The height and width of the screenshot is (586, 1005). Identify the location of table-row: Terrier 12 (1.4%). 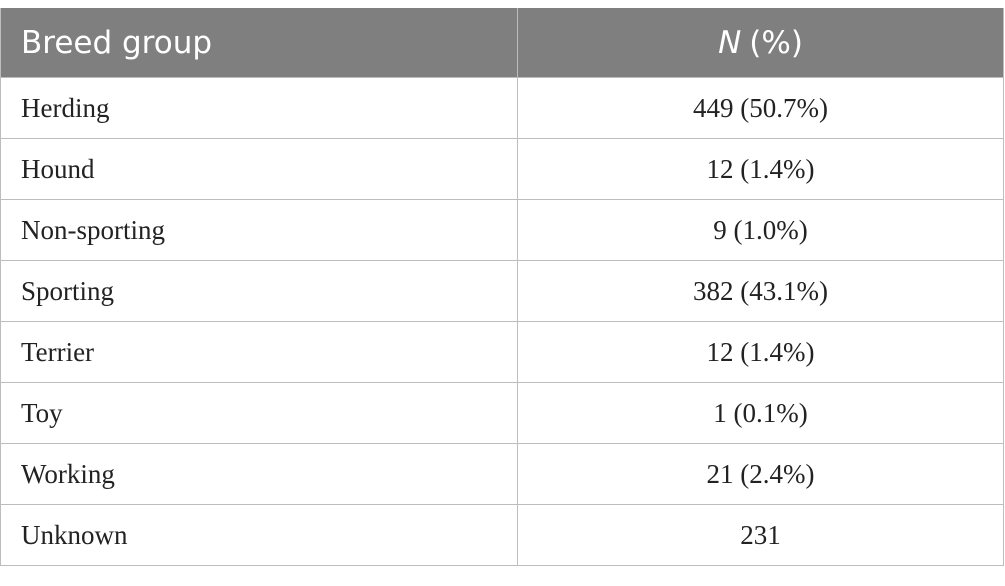
(502, 352).